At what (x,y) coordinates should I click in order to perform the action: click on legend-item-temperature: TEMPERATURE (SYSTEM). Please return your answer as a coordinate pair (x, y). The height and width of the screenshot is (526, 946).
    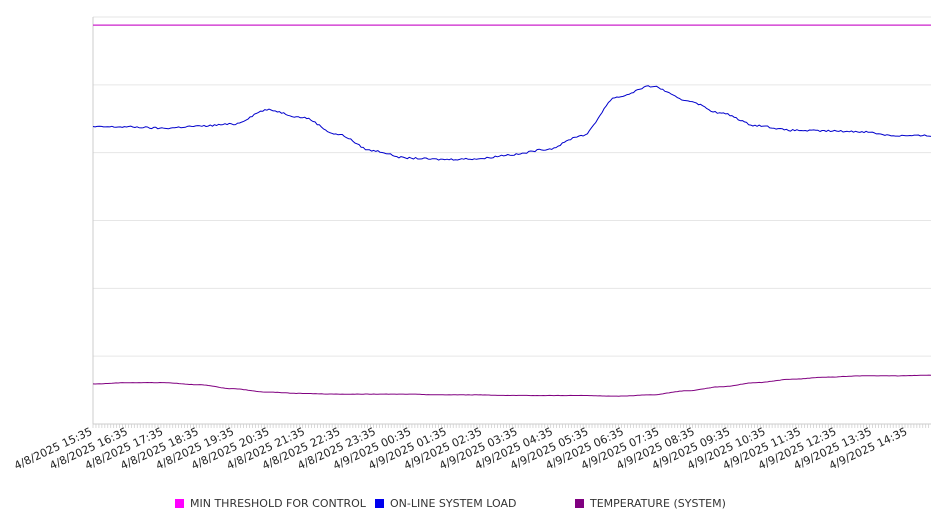
    Looking at the image, I should click on (650, 503).